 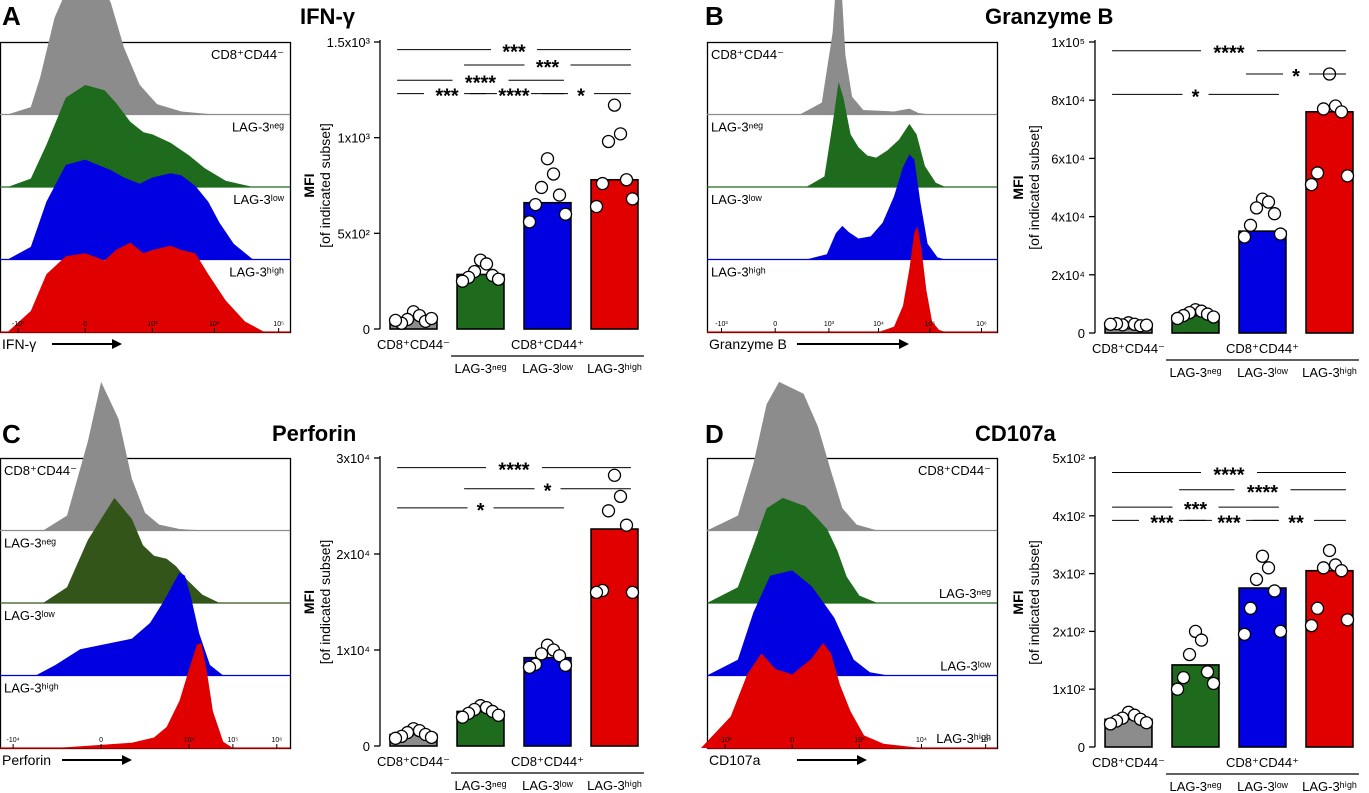 What do you see at coordinates (1068, 516) in the screenshot?
I see `y-tick-label: 4x10²` at bounding box center [1068, 516].